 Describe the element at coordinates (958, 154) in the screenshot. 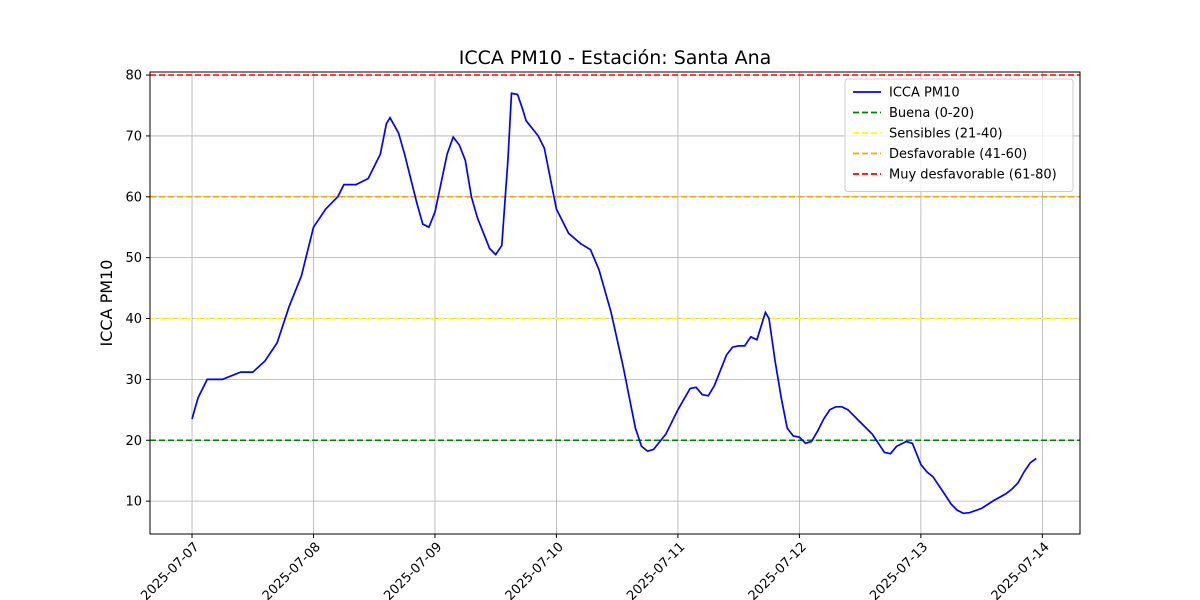

I see `legend-label: Desfavorable (41-60)` at that location.